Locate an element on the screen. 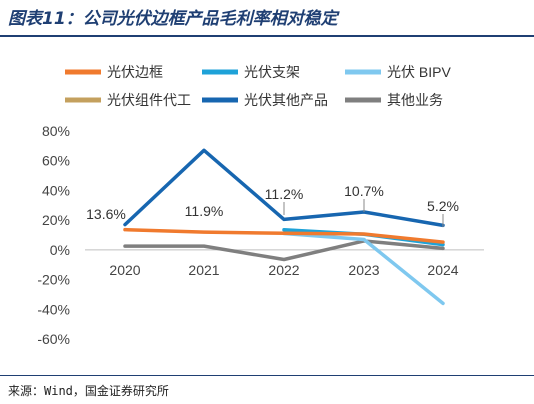  y-tick-label: -60% is located at coordinates (53, 339).